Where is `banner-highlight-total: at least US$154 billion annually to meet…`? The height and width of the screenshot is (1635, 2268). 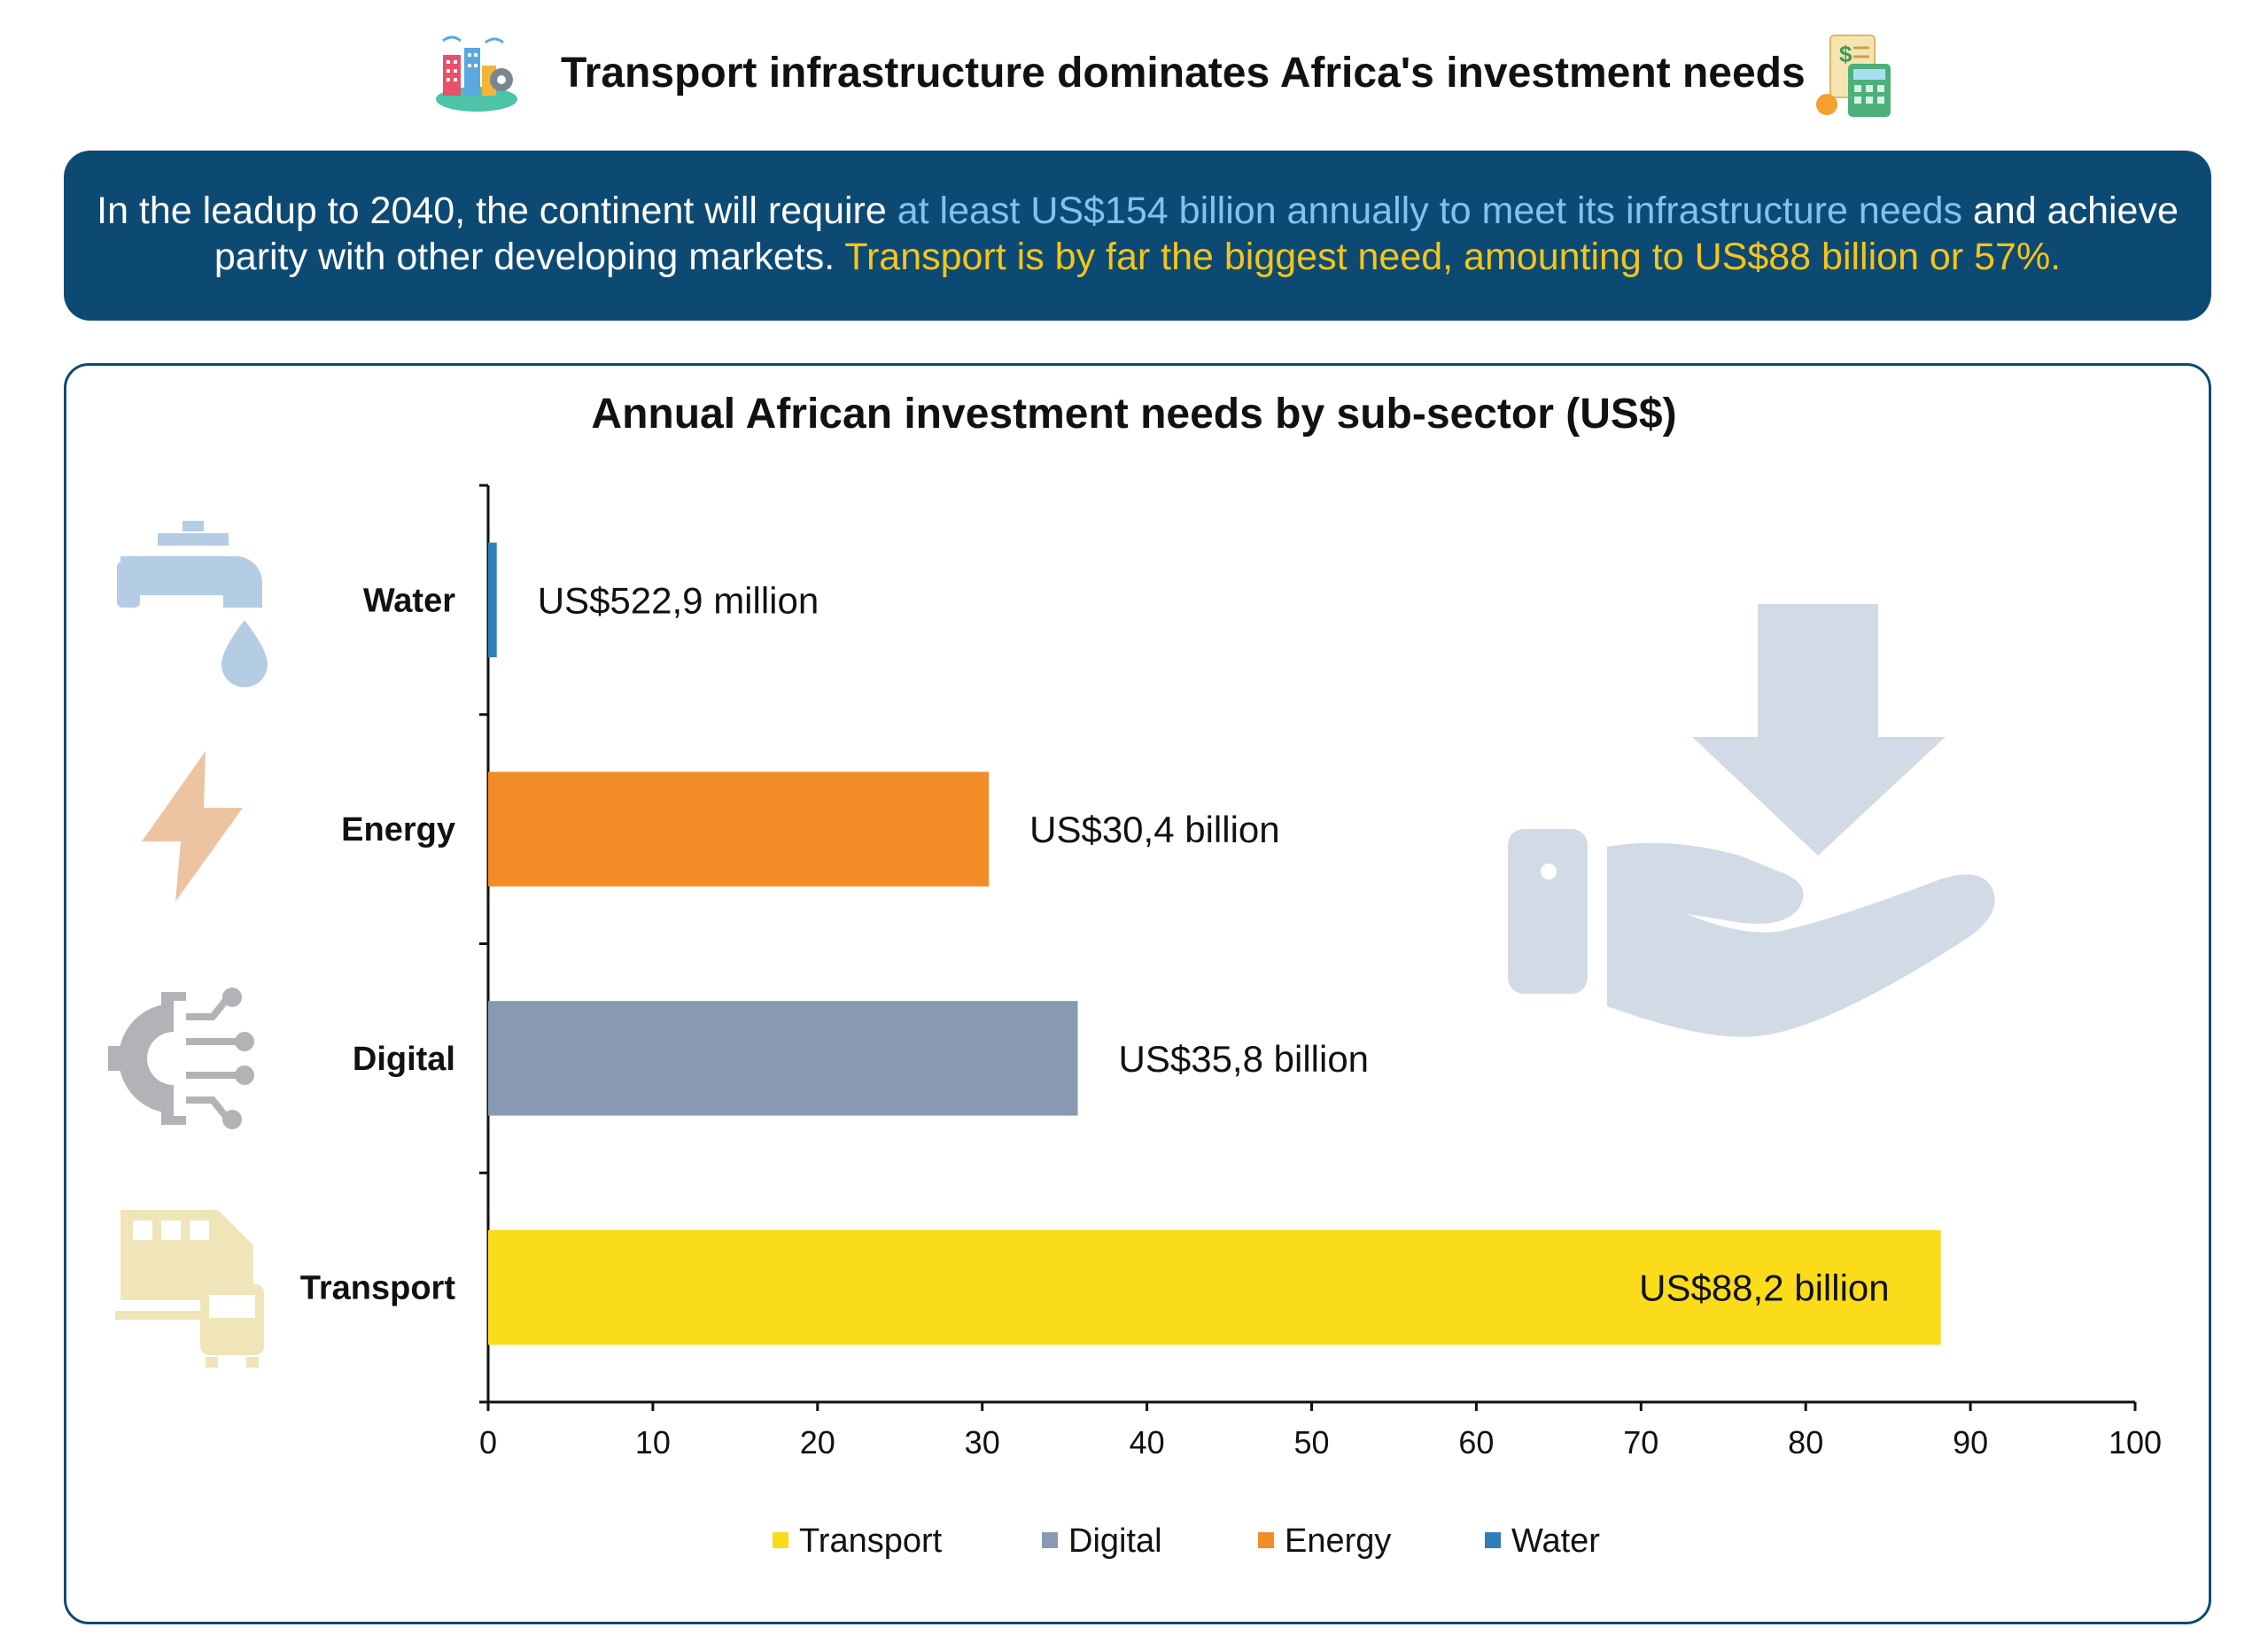
banner-highlight-total: at least US$154 billion annually to meet… is located at coordinates (1430, 211).